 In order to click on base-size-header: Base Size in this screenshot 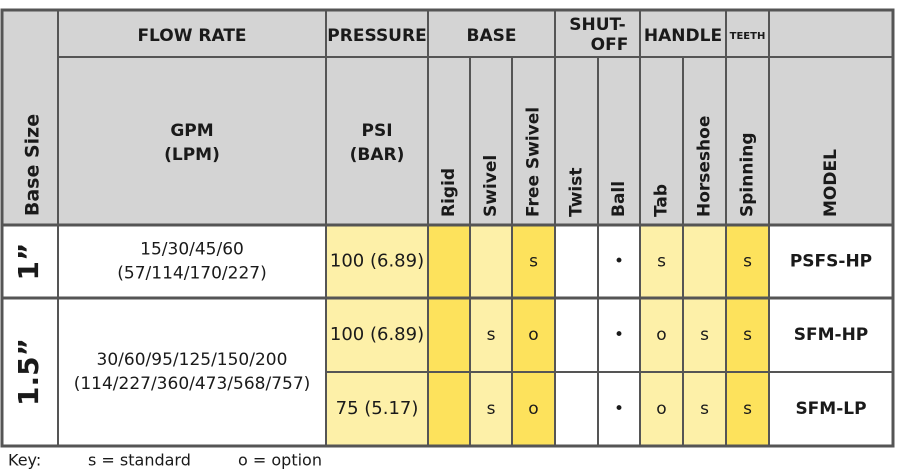, I will do `click(33, 165)`.